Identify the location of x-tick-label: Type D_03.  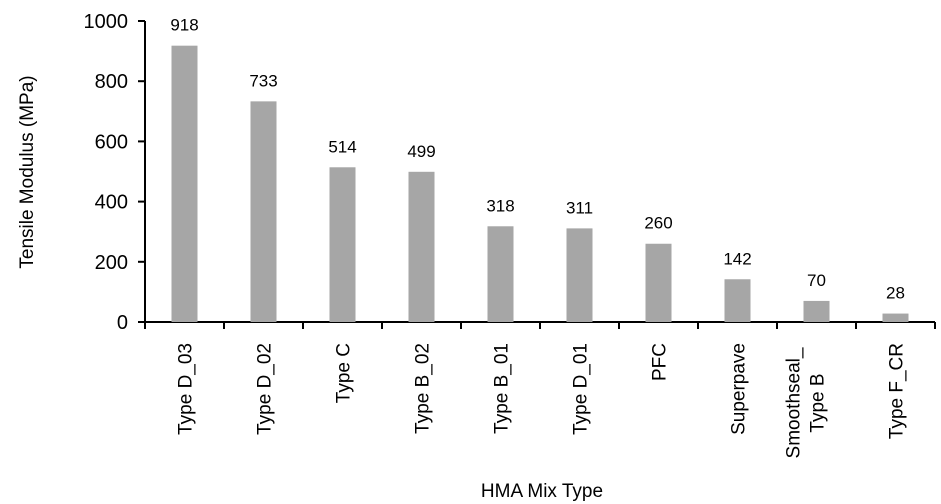
(186, 389).